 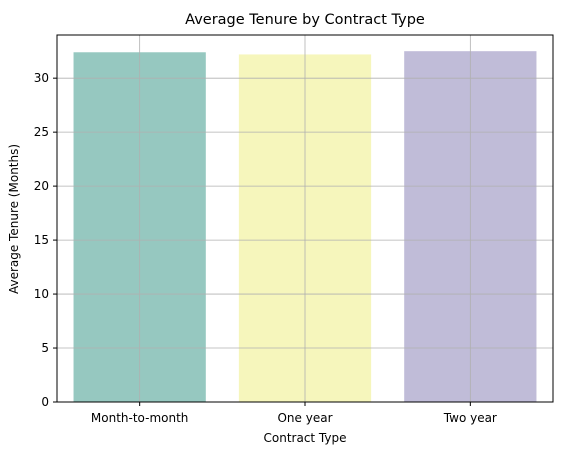 What do you see at coordinates (41, 294) in the screenshot?
I see `y-tick-label: 10` at bounding box center [41, 294].